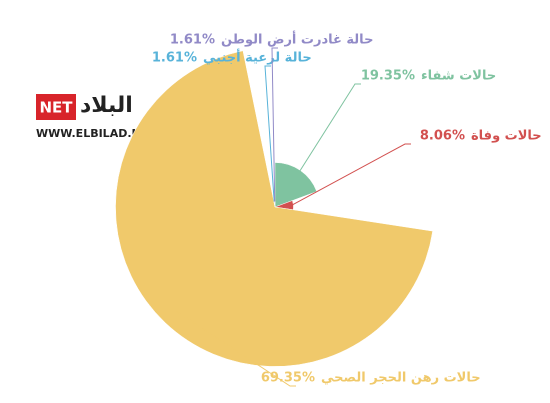 This screenshot has width=550, height=403. I want to click on logo-url: WWW.ELBILAD.NET, so click(96, 133).